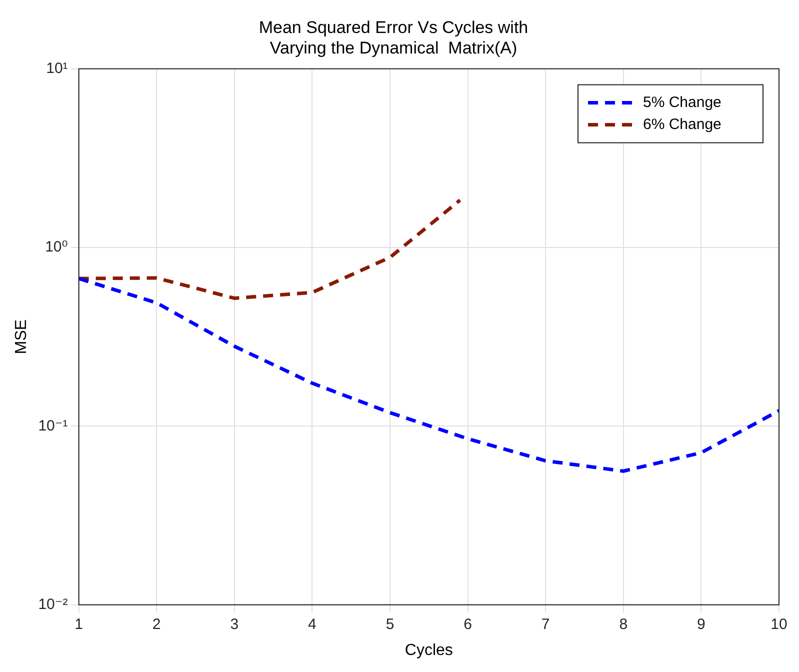 The height and width of the screenshot is (672, 799). What do you see at coordinates (53, 604) in the screenshot?
I see `y-tick-label: 10⁻²` at bounding box center [53, 604].